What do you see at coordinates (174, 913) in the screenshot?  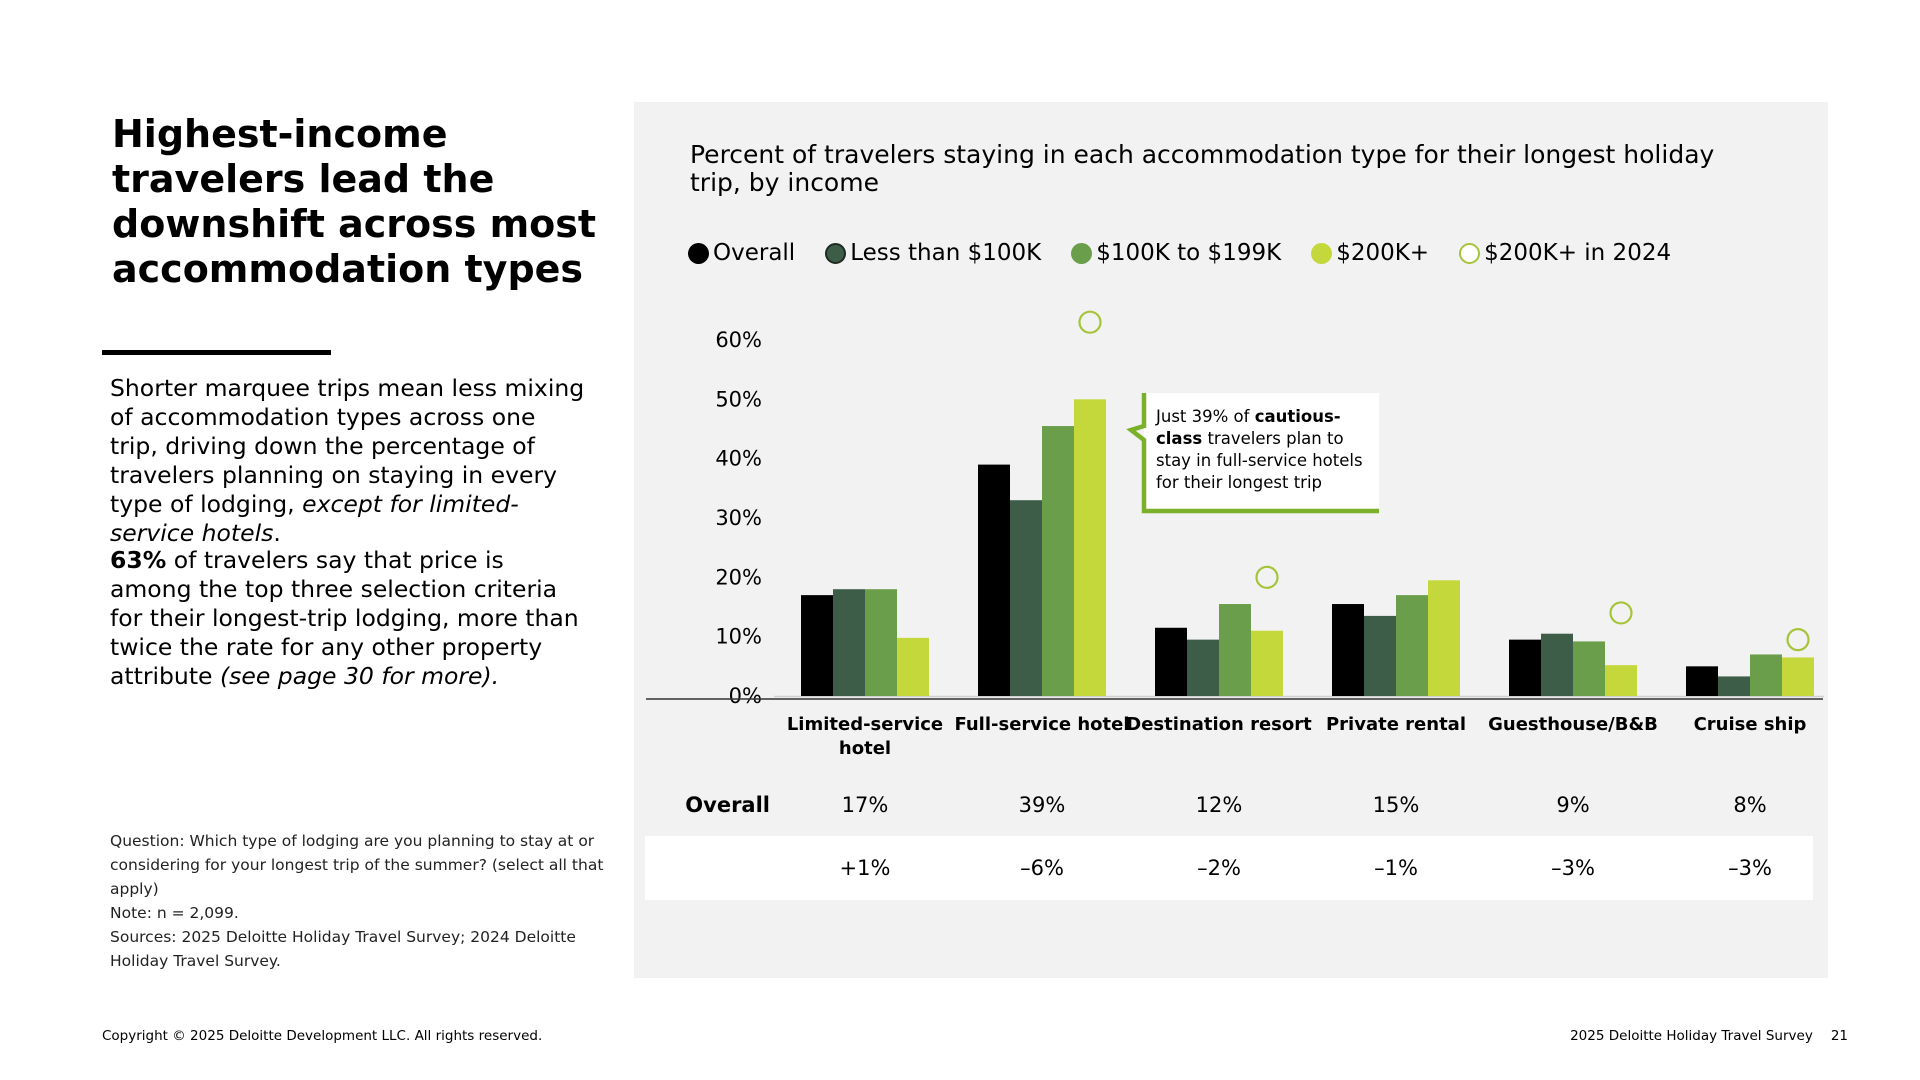 I see `note-sample: Note: n = 2,099.` at bounding box center [174, 913].